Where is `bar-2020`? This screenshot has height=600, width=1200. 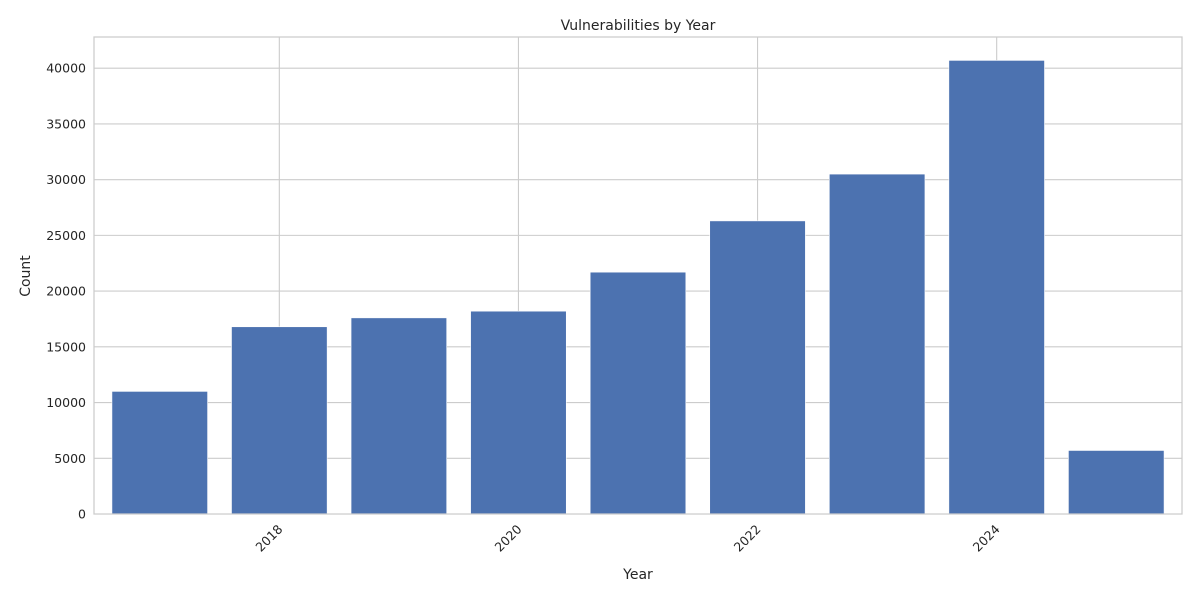 bar-2020 is located at coordinates (518, 412).